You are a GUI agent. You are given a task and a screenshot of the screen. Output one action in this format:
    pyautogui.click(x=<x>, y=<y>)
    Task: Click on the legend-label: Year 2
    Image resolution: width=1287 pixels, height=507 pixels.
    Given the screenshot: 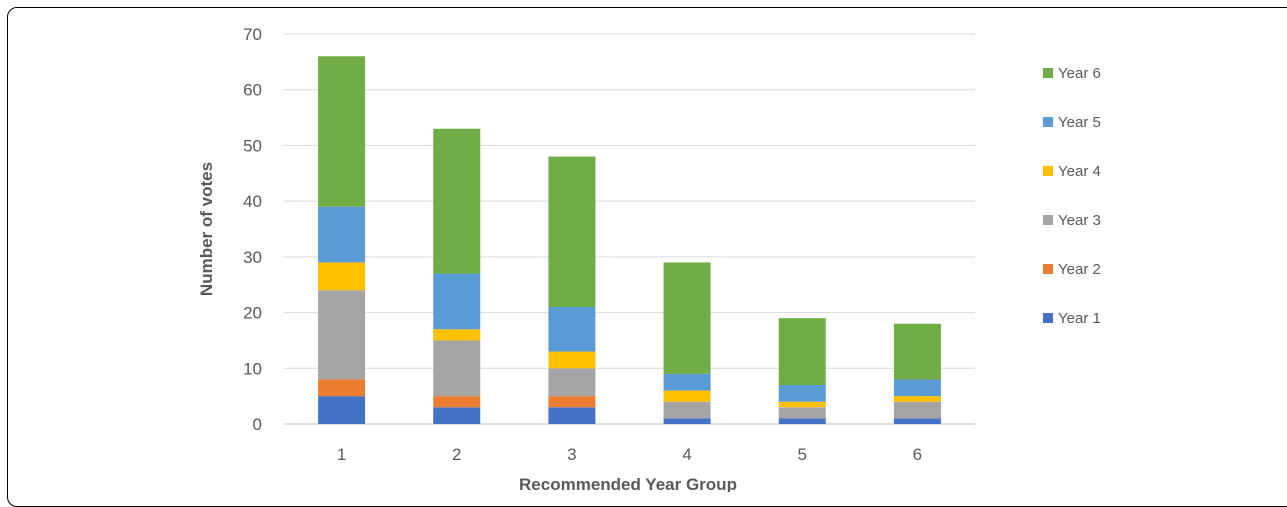 What is the action you would take?
    pyautogui.click(x=1079, y=269)
    